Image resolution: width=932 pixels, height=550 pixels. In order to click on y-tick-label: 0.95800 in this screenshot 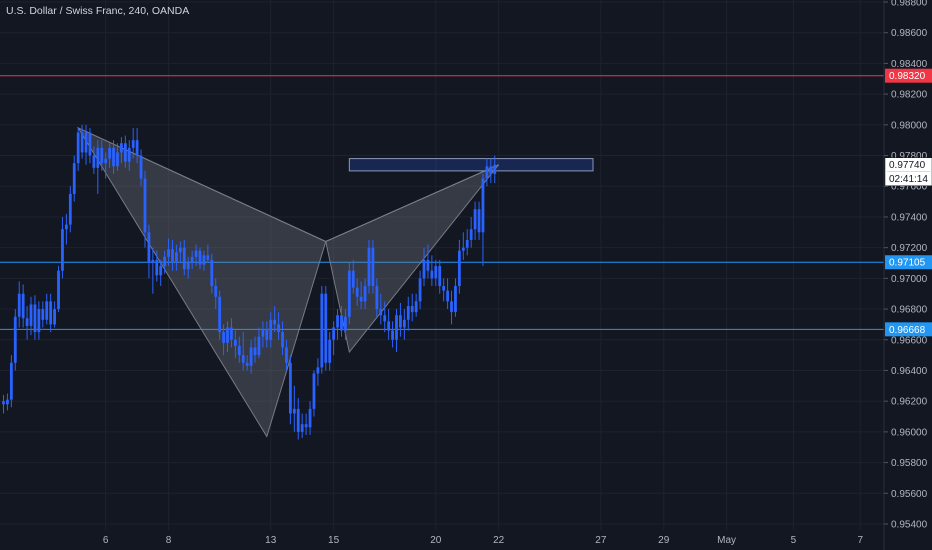, I will do `click(909, 463)`.